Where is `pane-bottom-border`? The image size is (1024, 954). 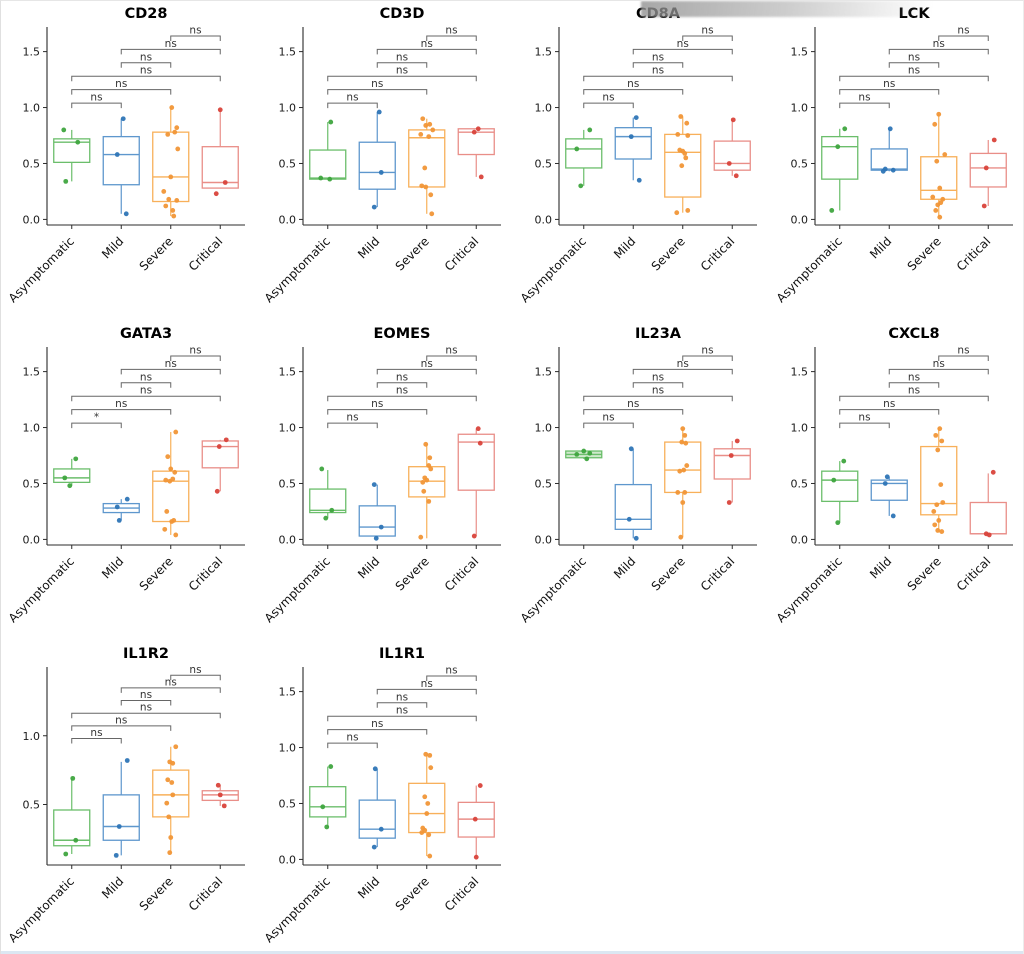
pane-bottom-border is located at coordinates (512, 952).